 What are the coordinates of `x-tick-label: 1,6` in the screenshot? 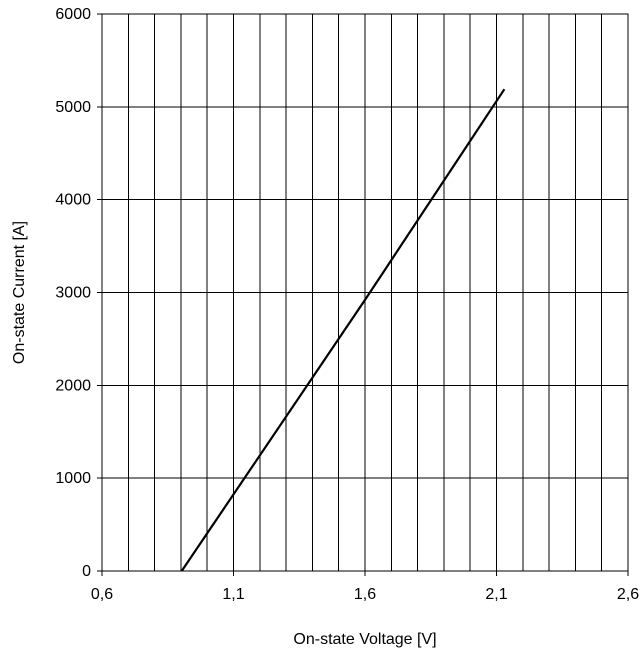 It's located at (365, 594).